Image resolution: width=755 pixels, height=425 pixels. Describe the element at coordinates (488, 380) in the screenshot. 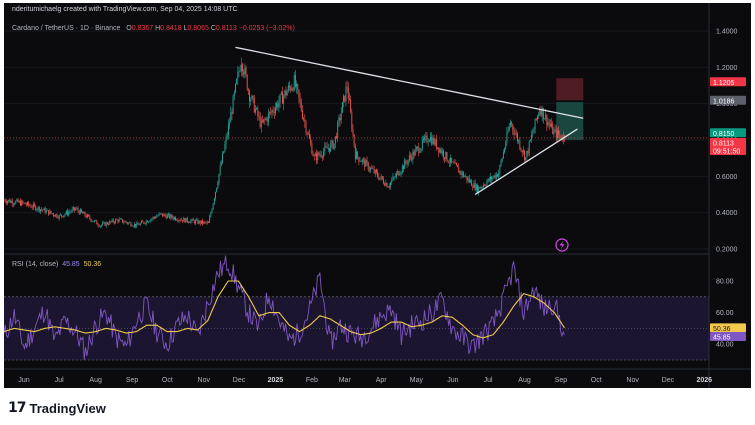

I see `time-tick-label: Jul` at that location.